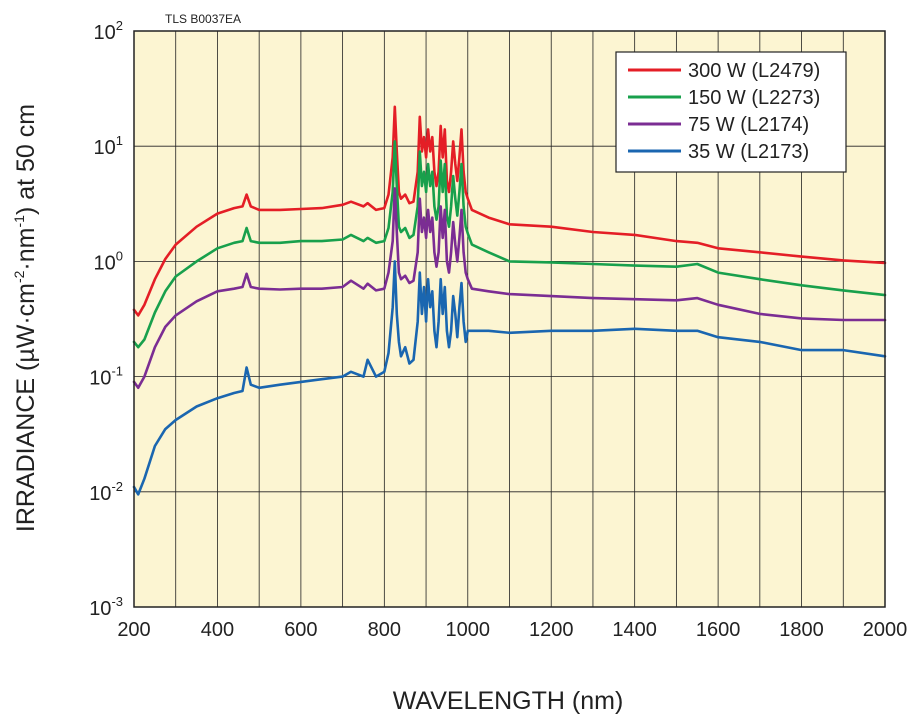 The width and height of the screenshot is (923, 721). Describe the element at coordinates (300, 630) in the screenshot. I see `x-tick-label: 600` at that location.